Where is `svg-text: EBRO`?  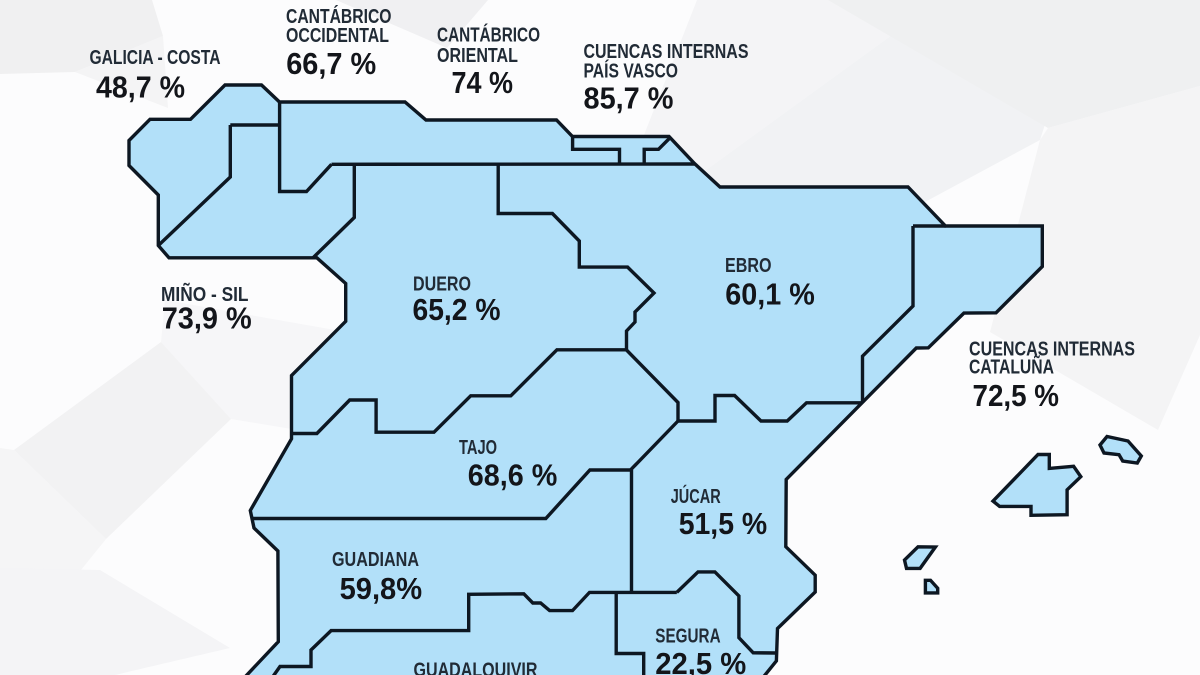 svg-text: EBRO is located at coordinates (748, 265).